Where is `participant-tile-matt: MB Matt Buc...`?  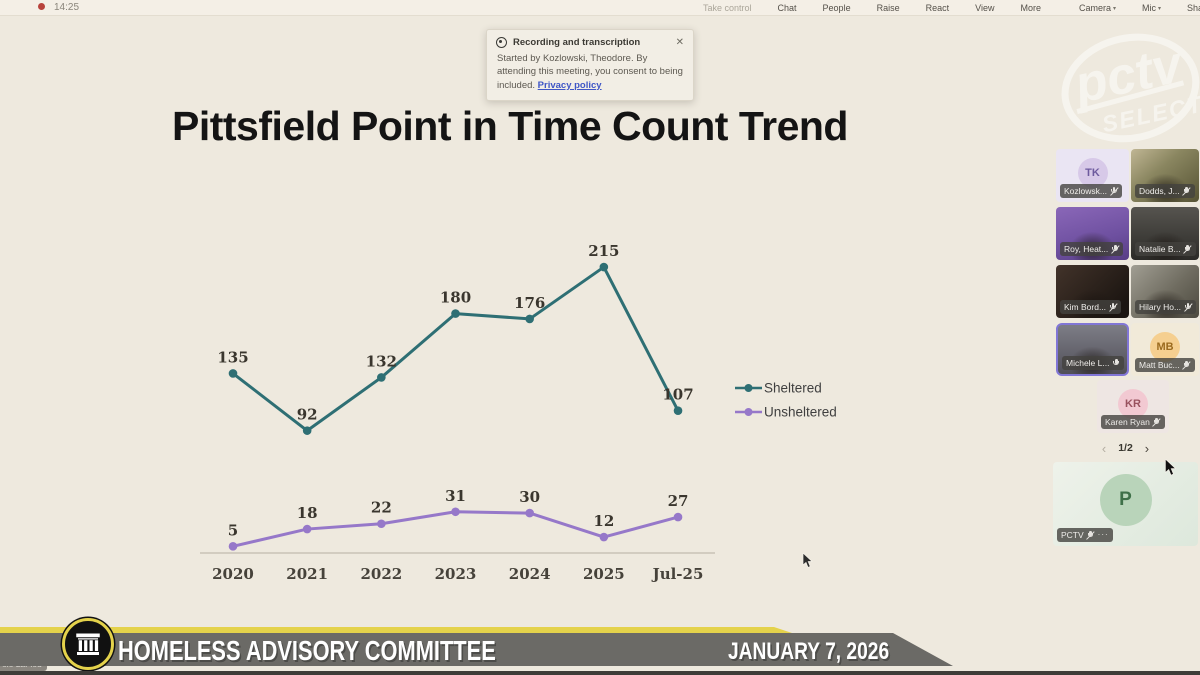
participant-tile-matt: MB Matt Buc... is located at coordinates (1165, 349).